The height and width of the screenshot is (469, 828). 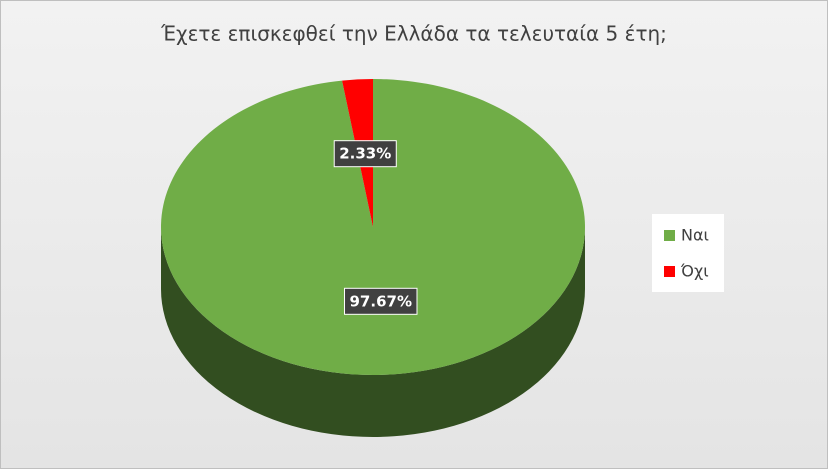 I want to click on data-label: 2.33%, so click(x=365, y=154).